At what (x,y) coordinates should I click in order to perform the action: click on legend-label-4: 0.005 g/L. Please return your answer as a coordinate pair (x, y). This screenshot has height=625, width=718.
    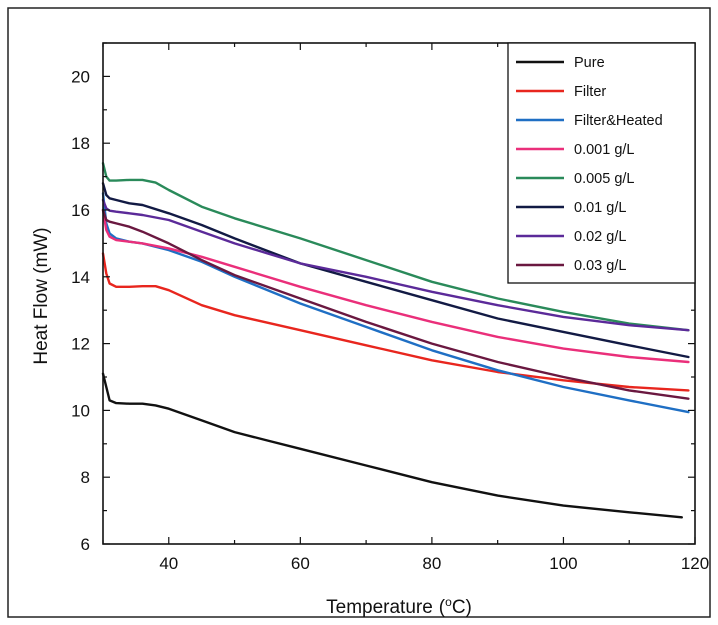
    Looking at the image, I should click on (604, 179).